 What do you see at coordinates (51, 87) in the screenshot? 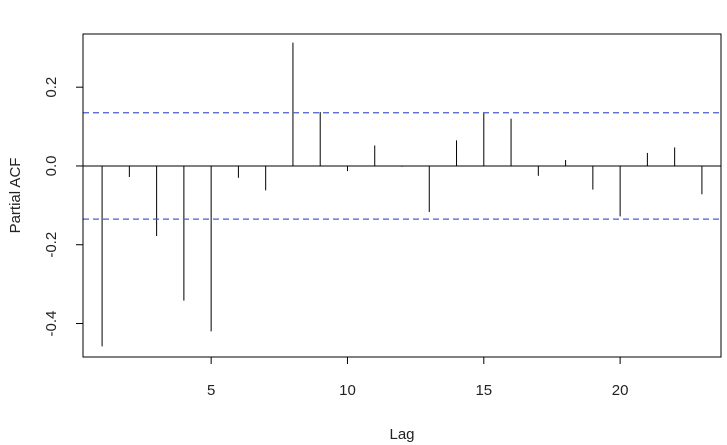
I see `y-tick-label-3: 0.2` at bounding box center [51, 87].